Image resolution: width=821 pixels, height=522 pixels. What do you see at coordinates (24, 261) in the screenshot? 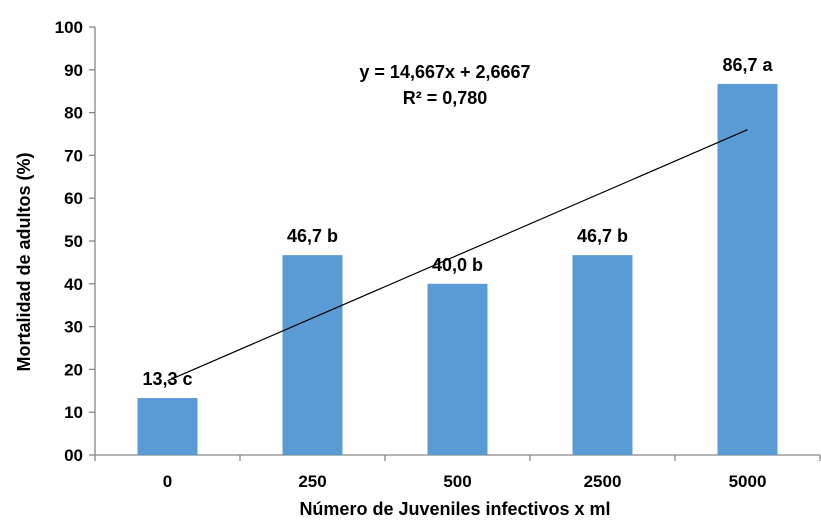
I see `y-axis-title: Mortalidad de adultos (%)` at bounding box center [24, 261].